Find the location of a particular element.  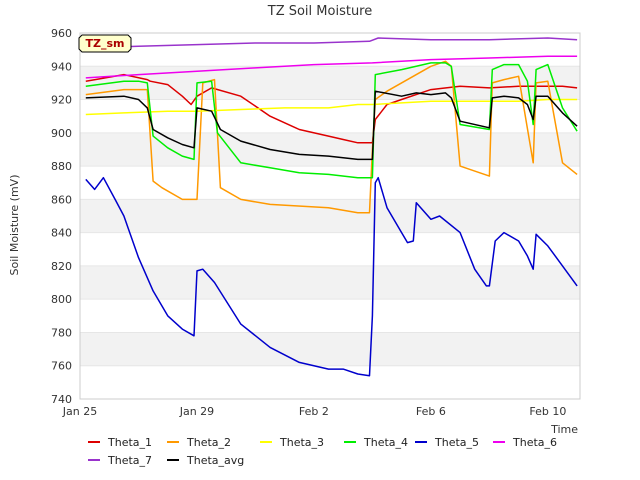

x-tick-label: Jan 29 is located at coordinates (196, 411).